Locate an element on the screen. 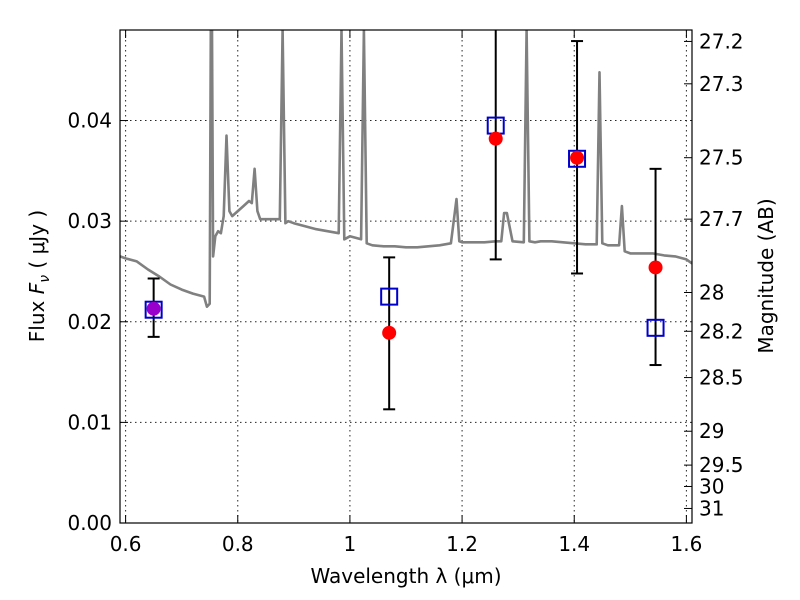 This screenshot has height=600, width=800. y-tick-label: 0.02 is located at coordinates (89, 322).